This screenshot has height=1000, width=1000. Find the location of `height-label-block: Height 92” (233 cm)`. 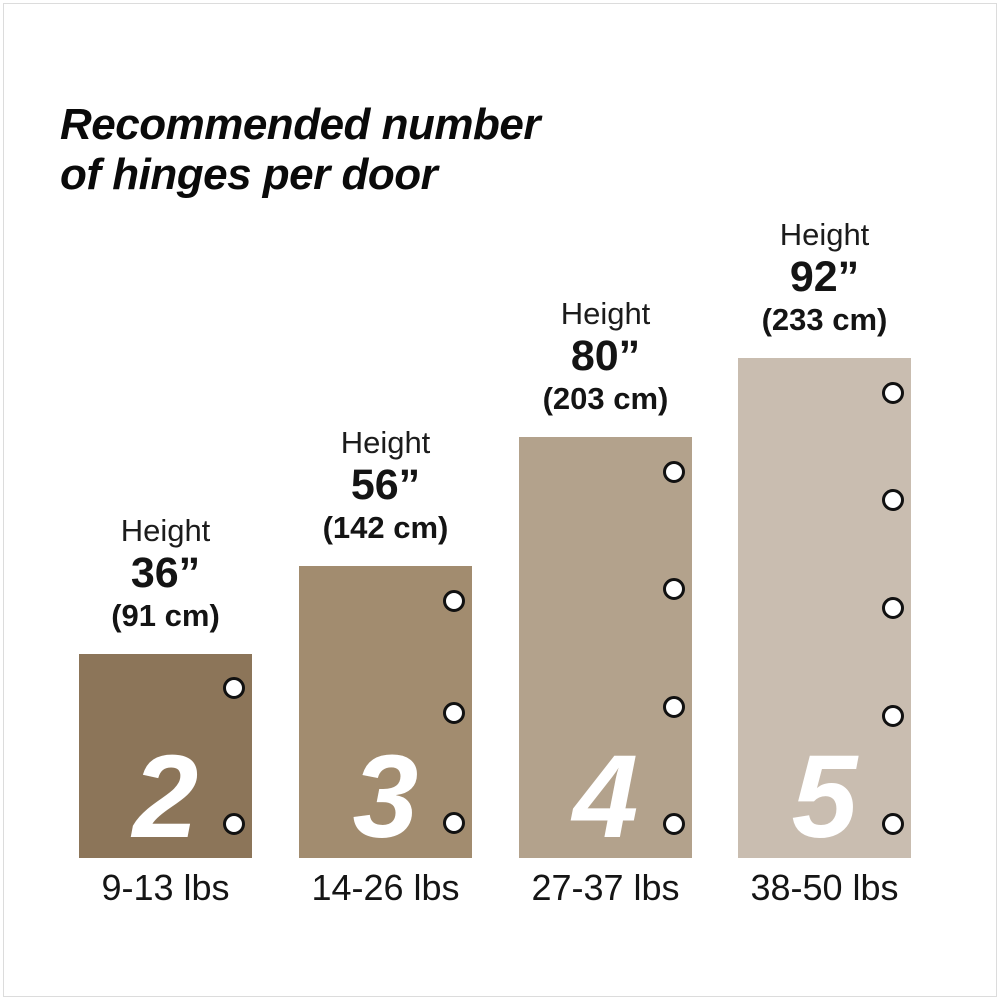

height-label-block: Height 92” (233 cm) is located at coordinates (825, 278).